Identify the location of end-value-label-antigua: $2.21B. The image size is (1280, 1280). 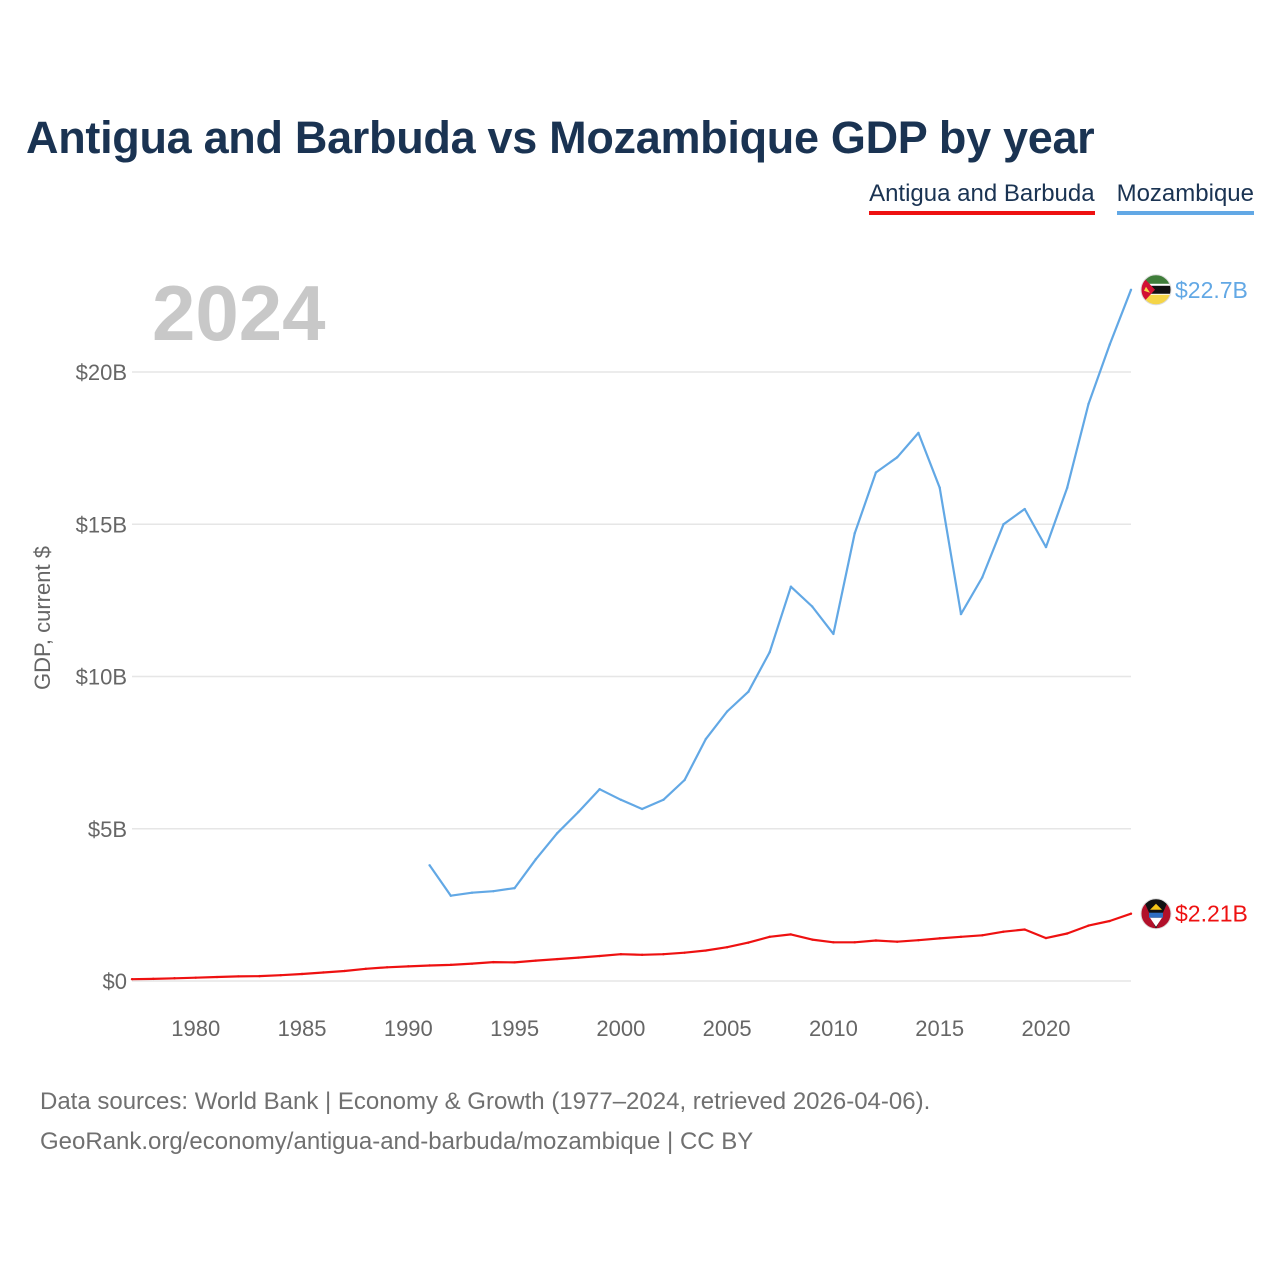
(1211, 914).